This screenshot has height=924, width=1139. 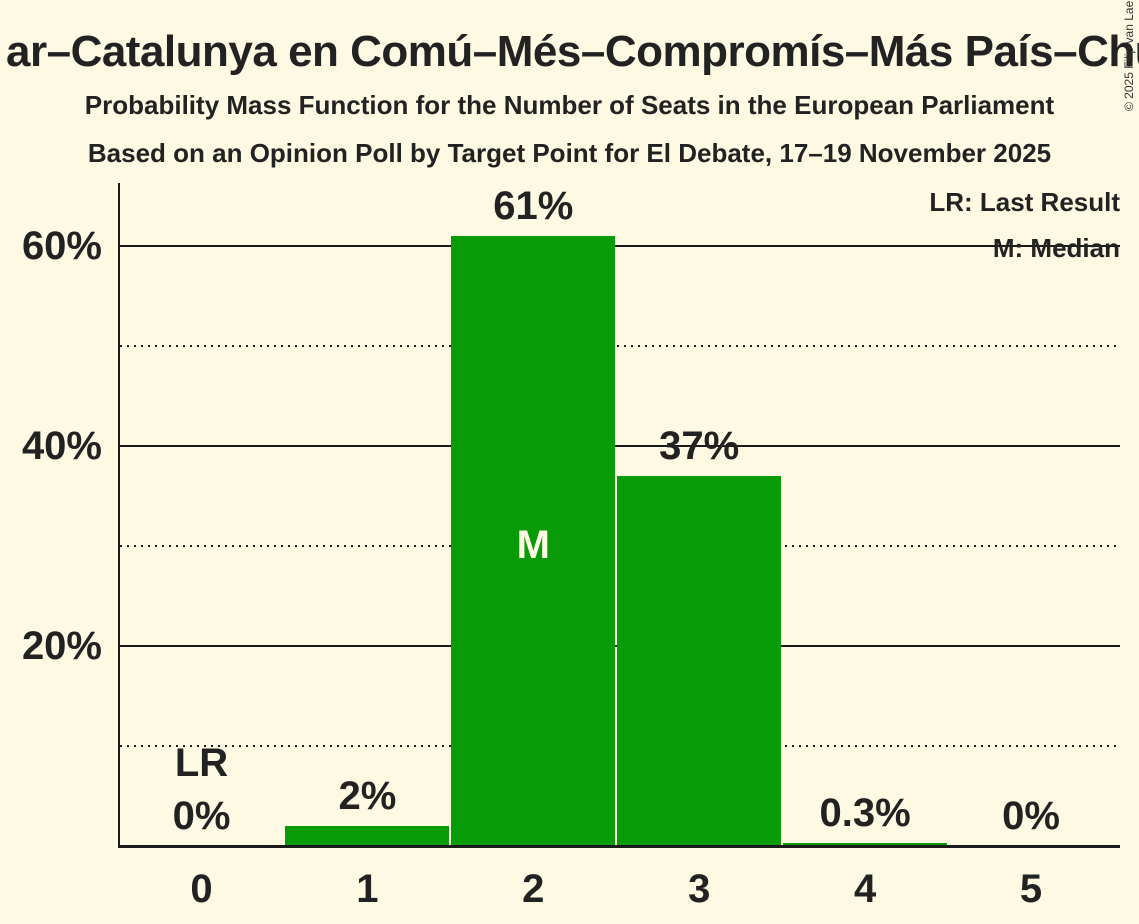 I want to click on xtick-label-4: 4, so click(x=865, y=889).